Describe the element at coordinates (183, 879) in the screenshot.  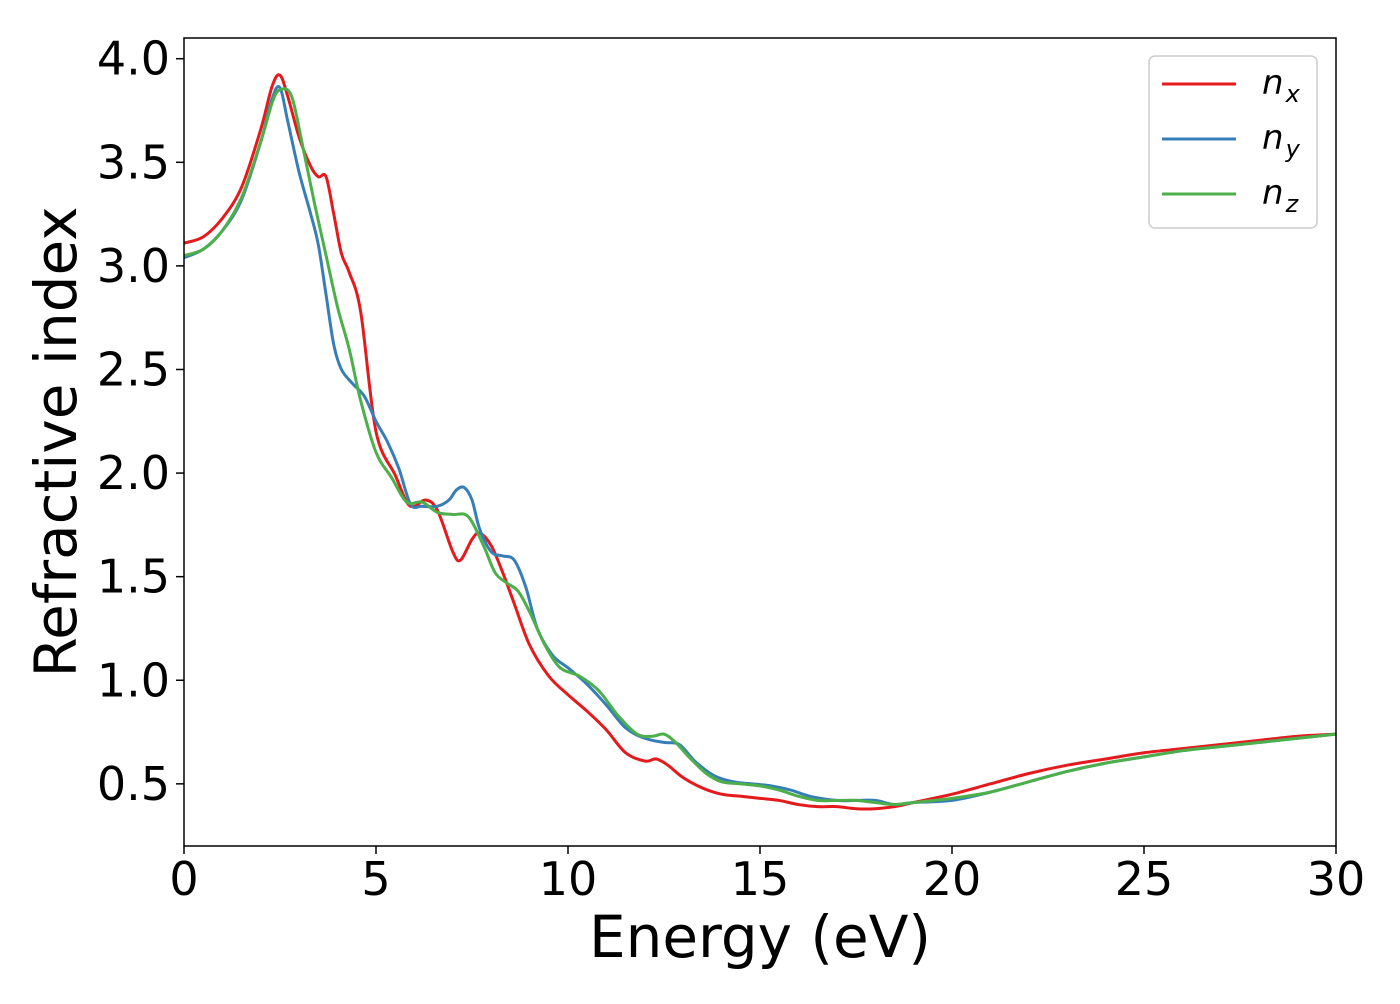
I see `x-tick-label: 0` at that location.